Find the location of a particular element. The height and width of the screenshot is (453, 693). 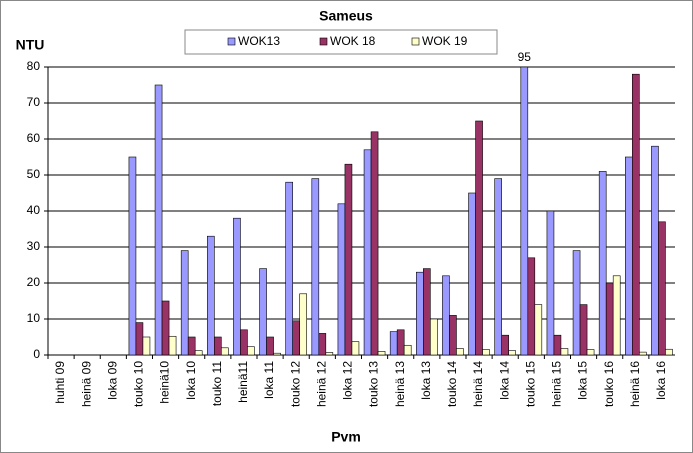

legend-label: WOK 19 is located at coordinates (445, 41).